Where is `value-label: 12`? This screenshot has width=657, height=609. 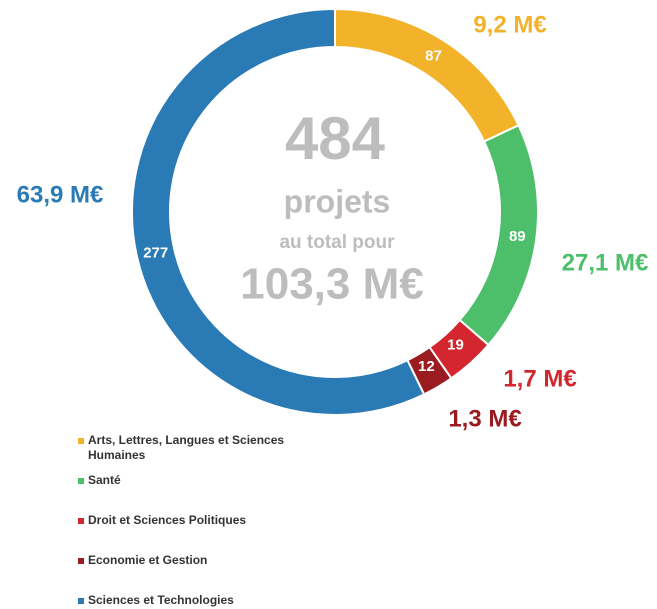 value-label: 12 is located at coordinates (426, 366).